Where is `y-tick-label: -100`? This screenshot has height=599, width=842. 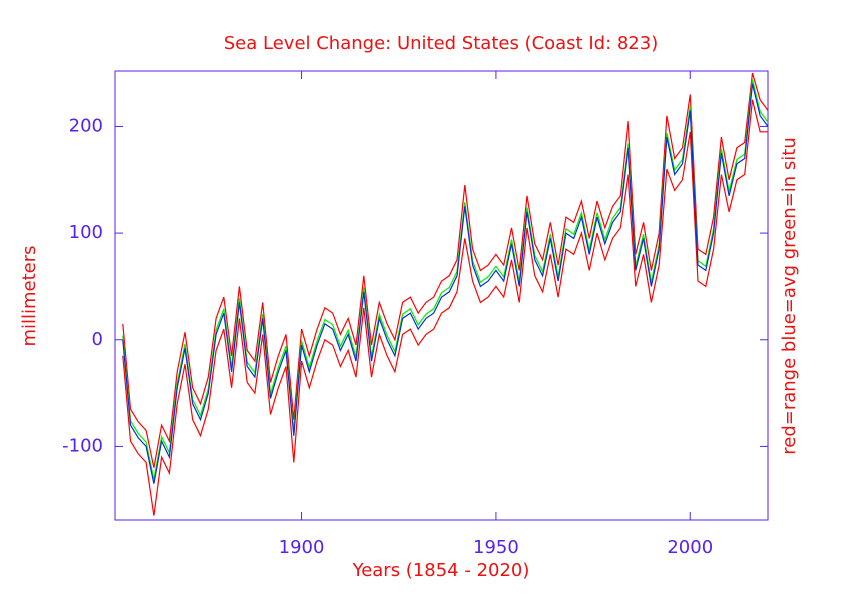 y-tick-label: -100 is located at coordinates (82, 445).